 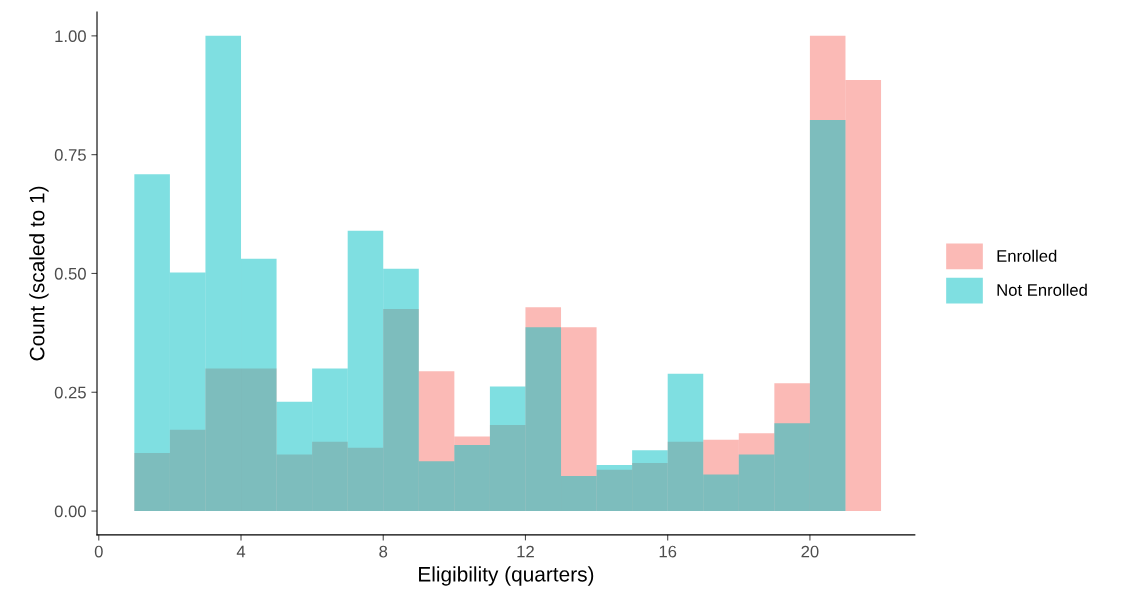 I want to click on y-axis-title: Count (scaled to 1), so click(x=39, y=273).